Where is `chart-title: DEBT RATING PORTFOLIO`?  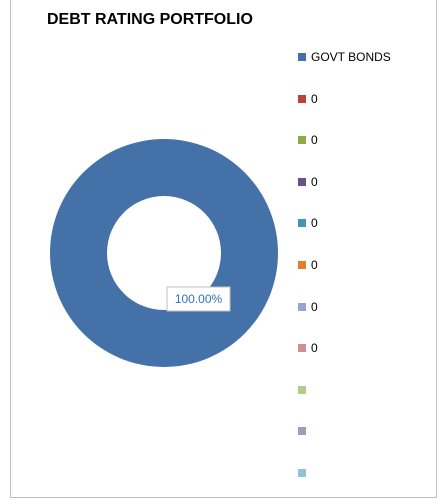
chart-title: DEBT RATING PORTFOLIO is located at coordinates (150, 19).